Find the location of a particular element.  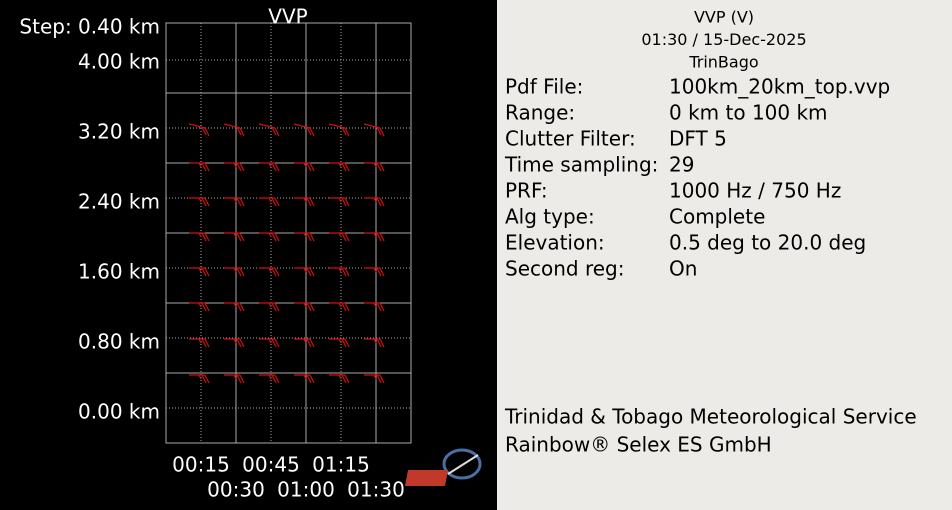

x-label: 01:15 is located at coordinates (341, 465).